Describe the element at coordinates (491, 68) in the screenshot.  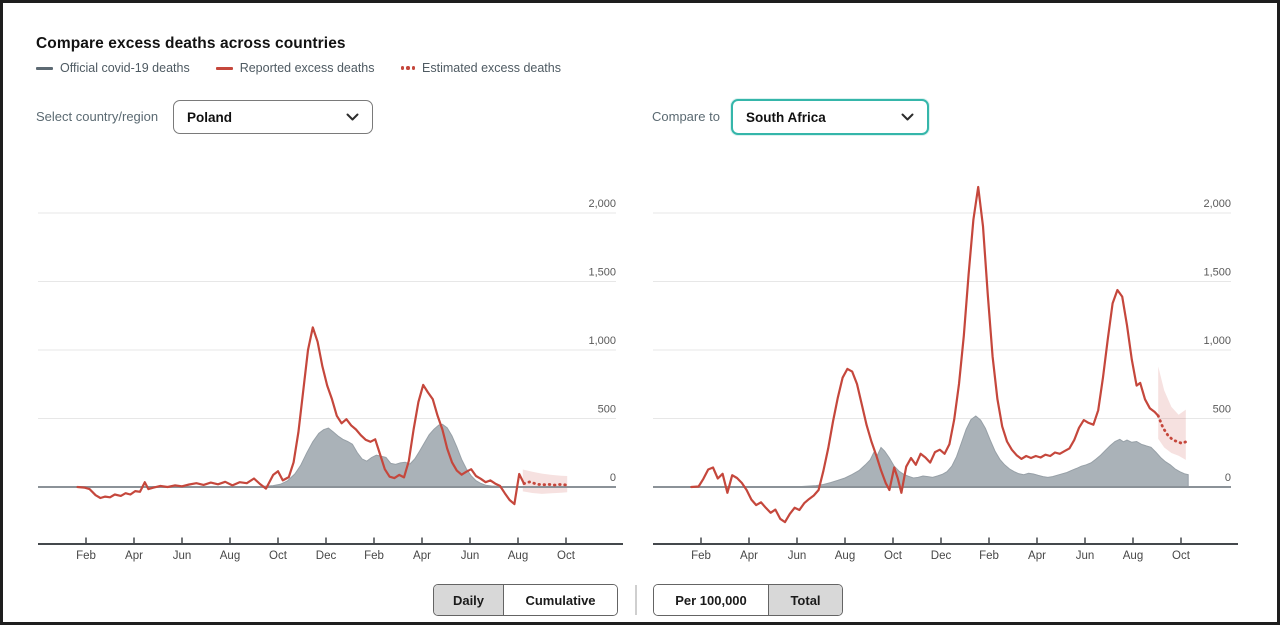
I see `legend-label: Estimated excess deaths` at that location.